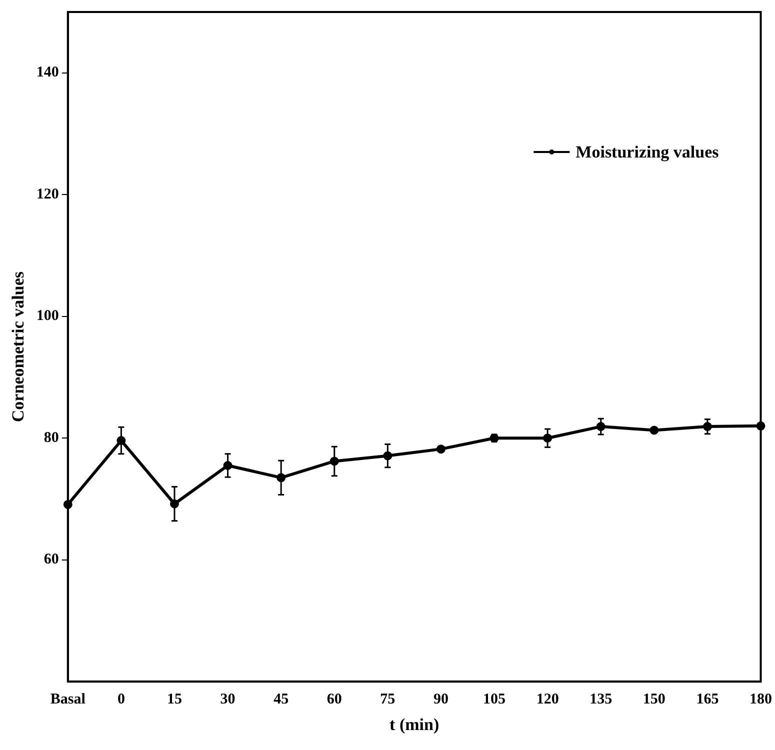 The height and width of the screenshot is (750, 775). I want to click on x-tick-label: Basal, so click(68, 699).